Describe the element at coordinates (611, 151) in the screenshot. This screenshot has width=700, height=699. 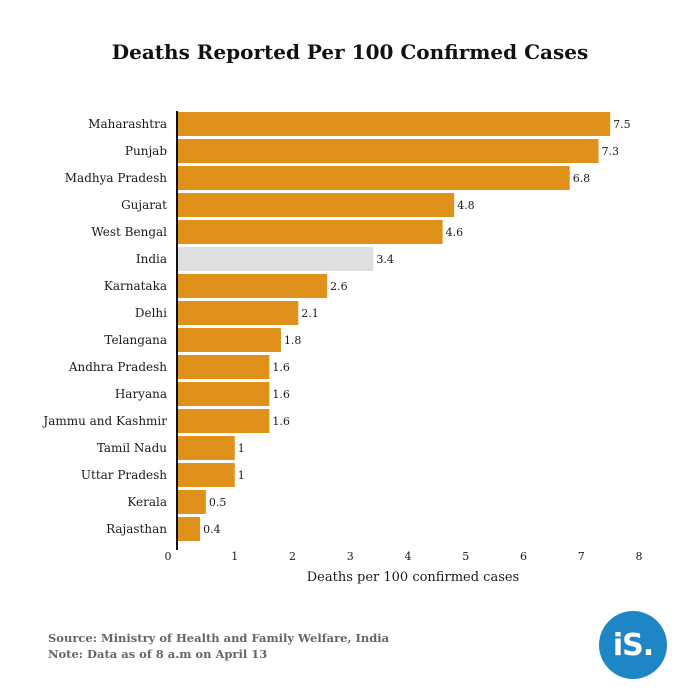
I see `value-label-1: 7.3` at that location.